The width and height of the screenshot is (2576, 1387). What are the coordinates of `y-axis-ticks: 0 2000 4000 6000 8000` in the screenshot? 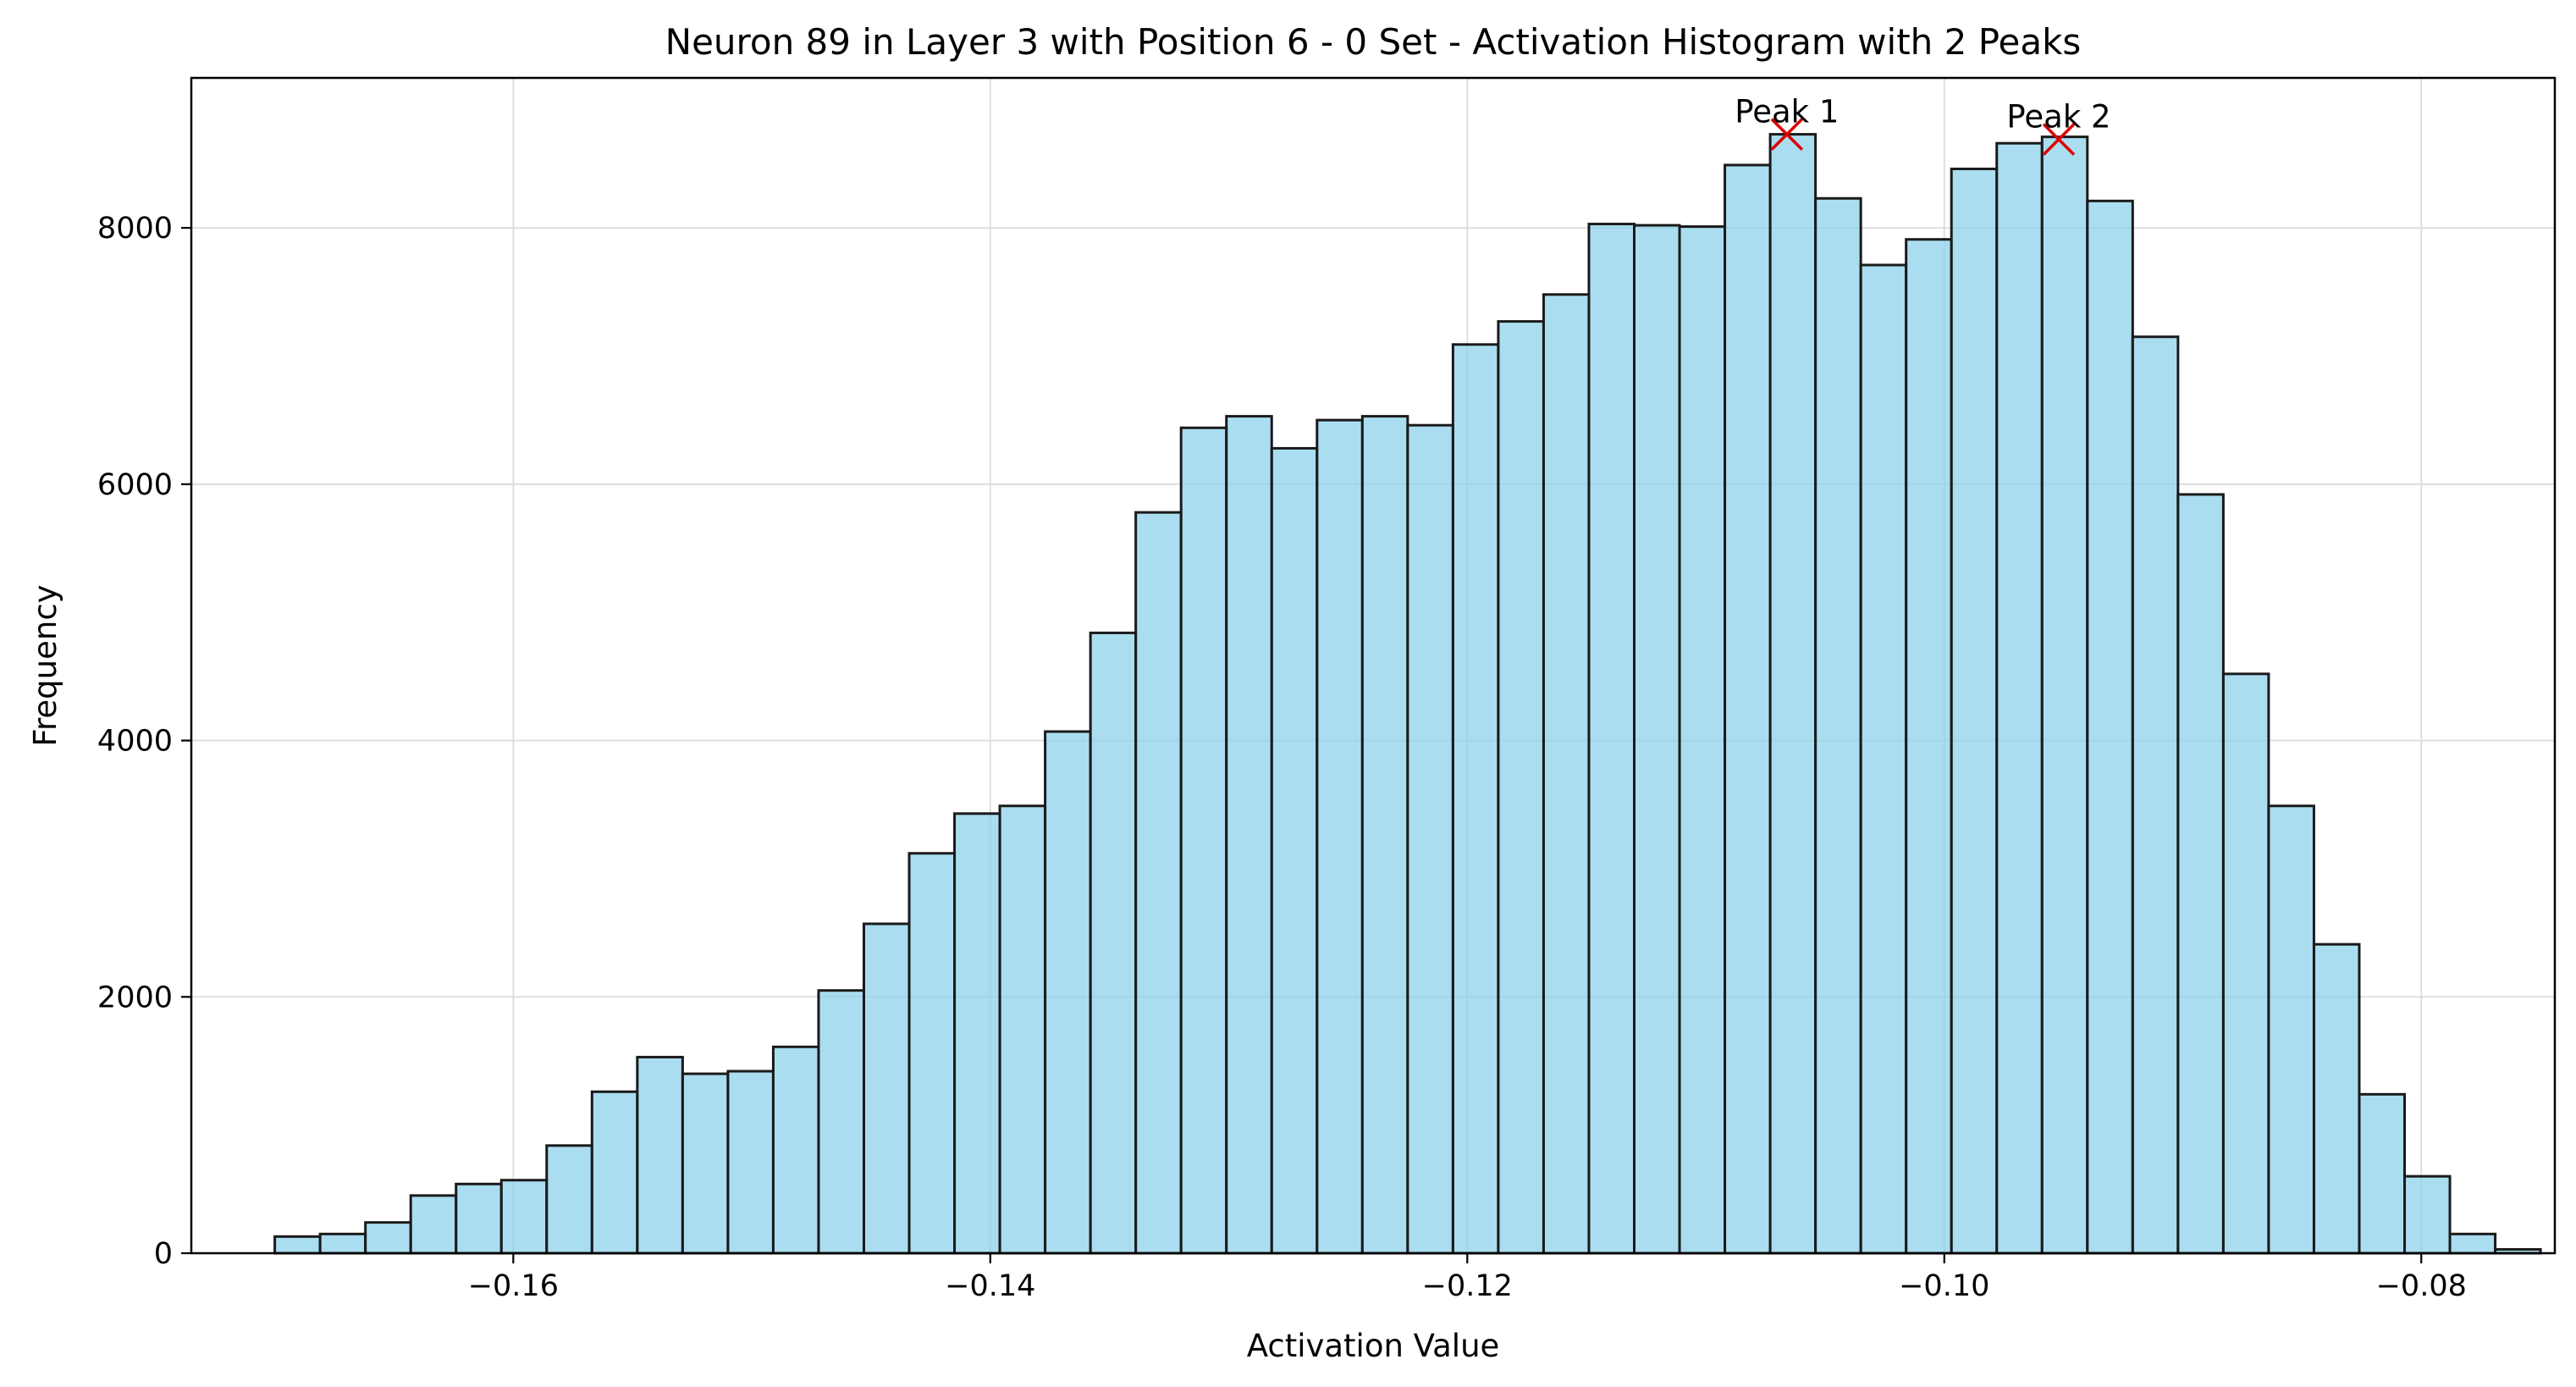 It's located at (144, 741).